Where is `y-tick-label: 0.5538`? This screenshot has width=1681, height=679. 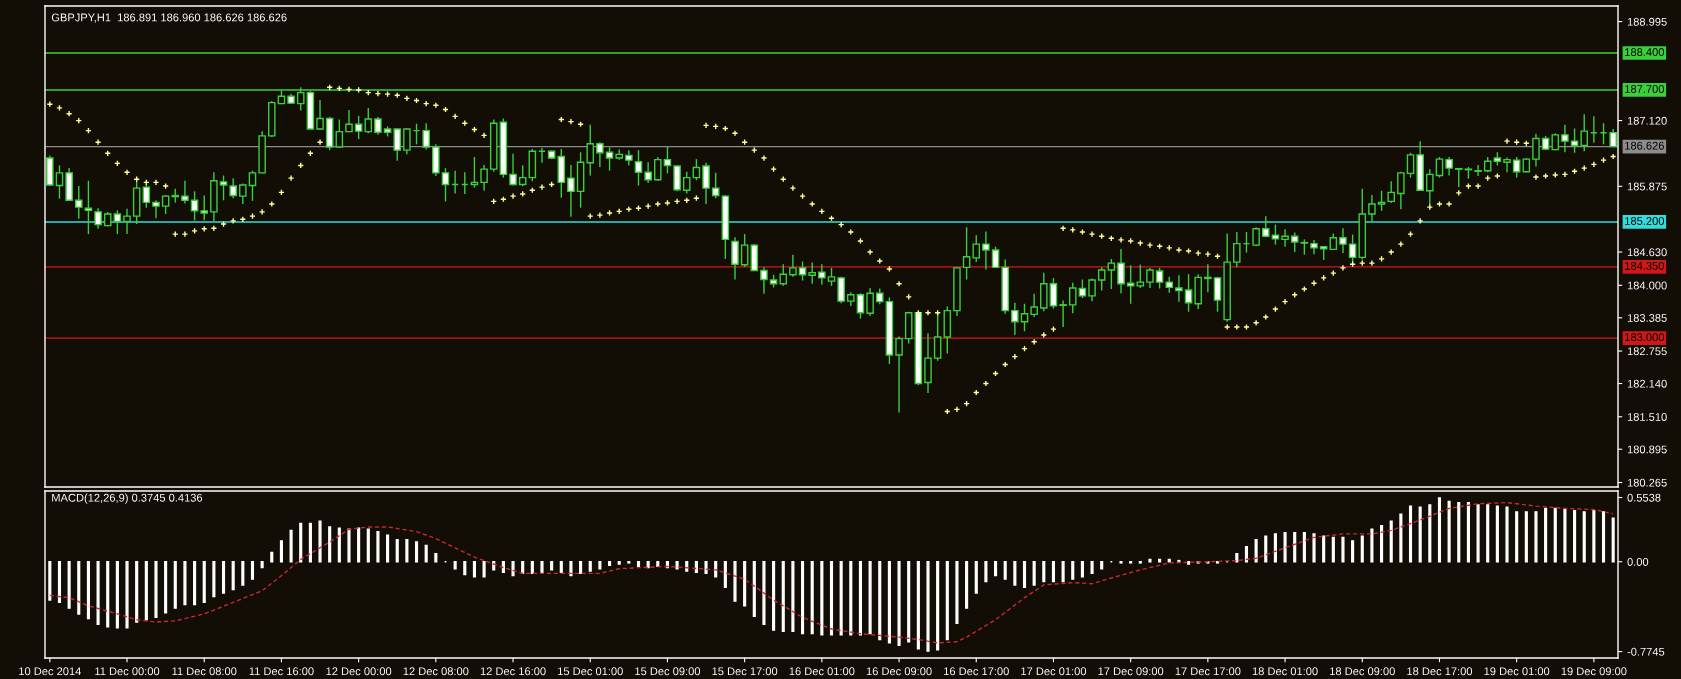 y-tick-label: 0.5538 is located at coordinates (1644, 497).